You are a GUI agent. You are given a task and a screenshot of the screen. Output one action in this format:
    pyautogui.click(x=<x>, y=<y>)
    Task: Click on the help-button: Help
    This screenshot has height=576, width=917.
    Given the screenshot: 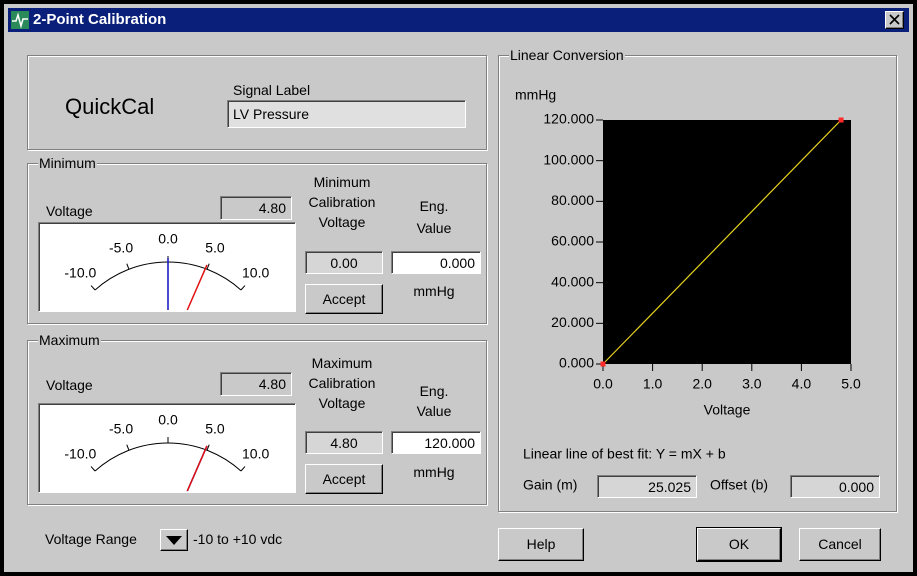 What is the action you would take?
    pyautogui.click(x=541, y=544)
    